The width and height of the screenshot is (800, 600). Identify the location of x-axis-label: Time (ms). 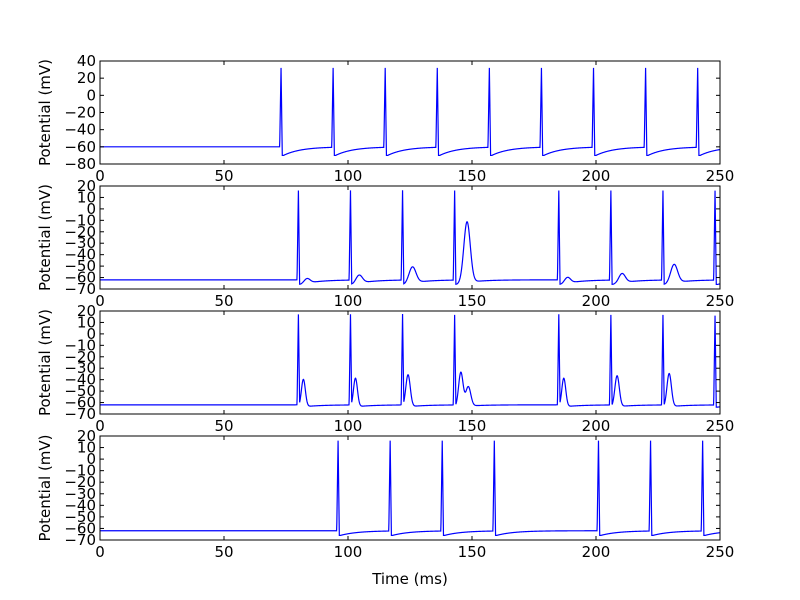
(409, 579).